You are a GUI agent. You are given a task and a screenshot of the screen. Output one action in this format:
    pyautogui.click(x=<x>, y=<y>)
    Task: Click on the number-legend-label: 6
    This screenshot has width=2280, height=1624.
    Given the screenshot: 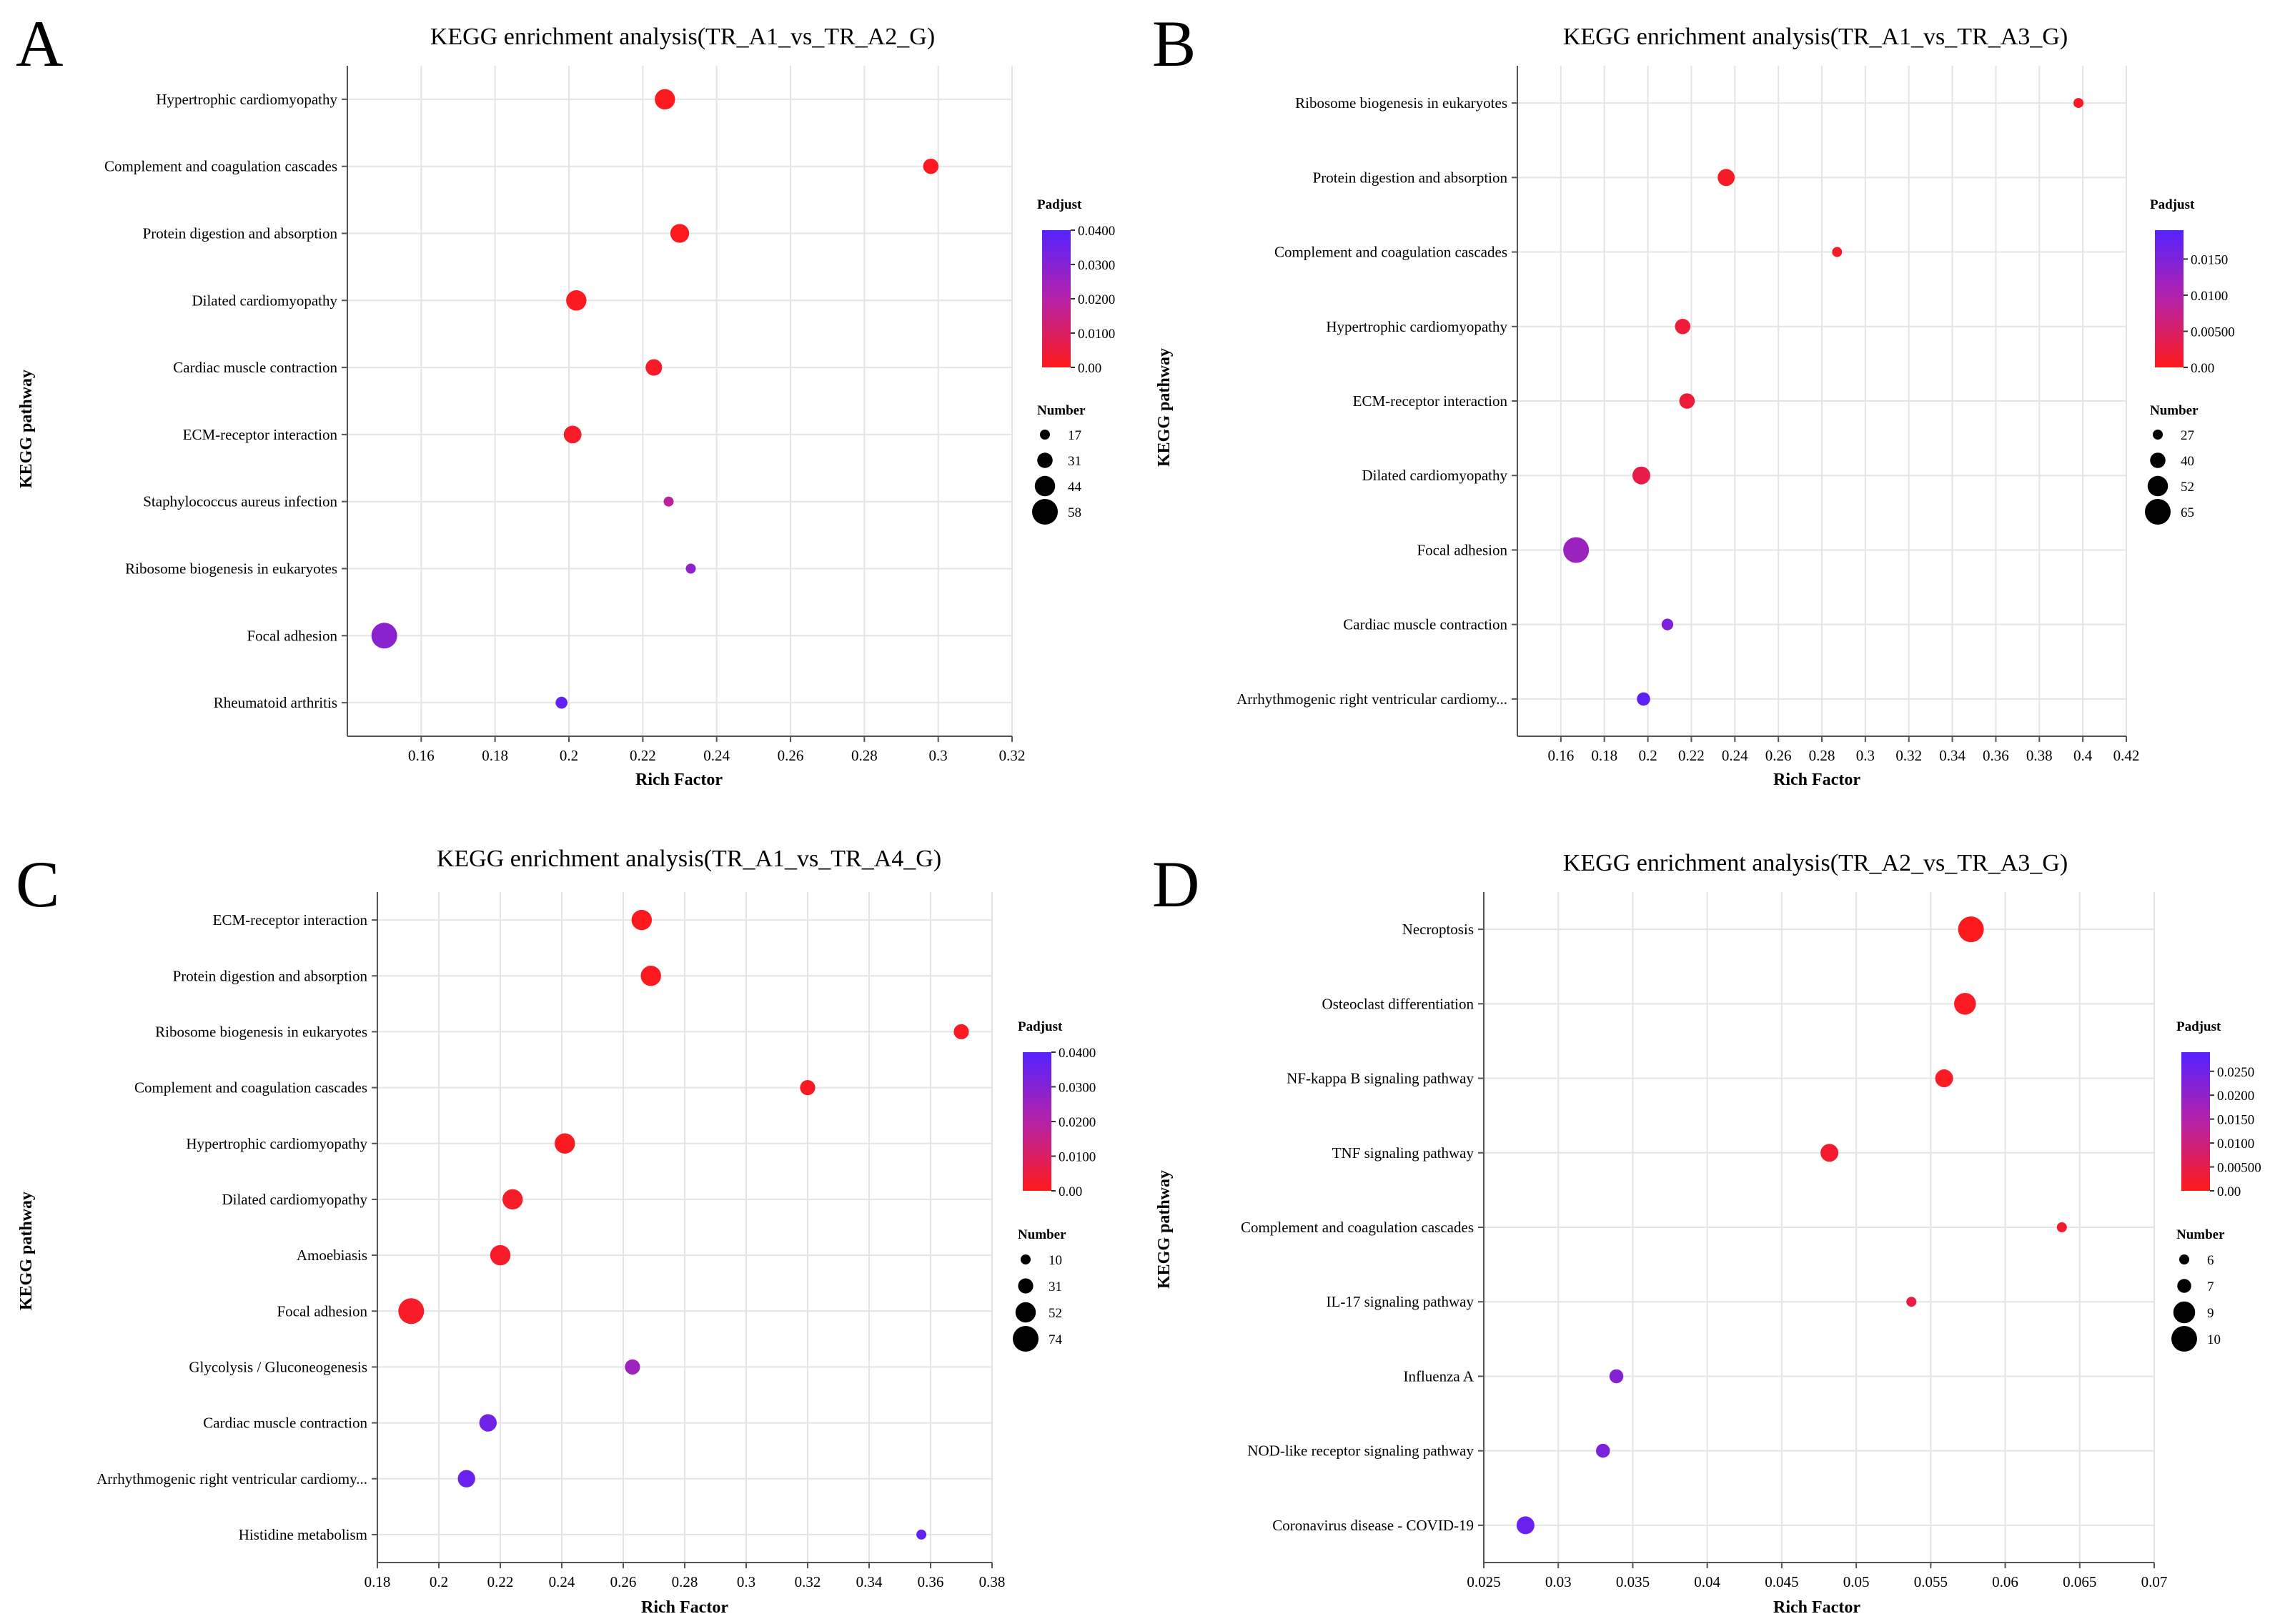 What is the action you would take?
    pyautogui.click(x=2210, y=1260)
    